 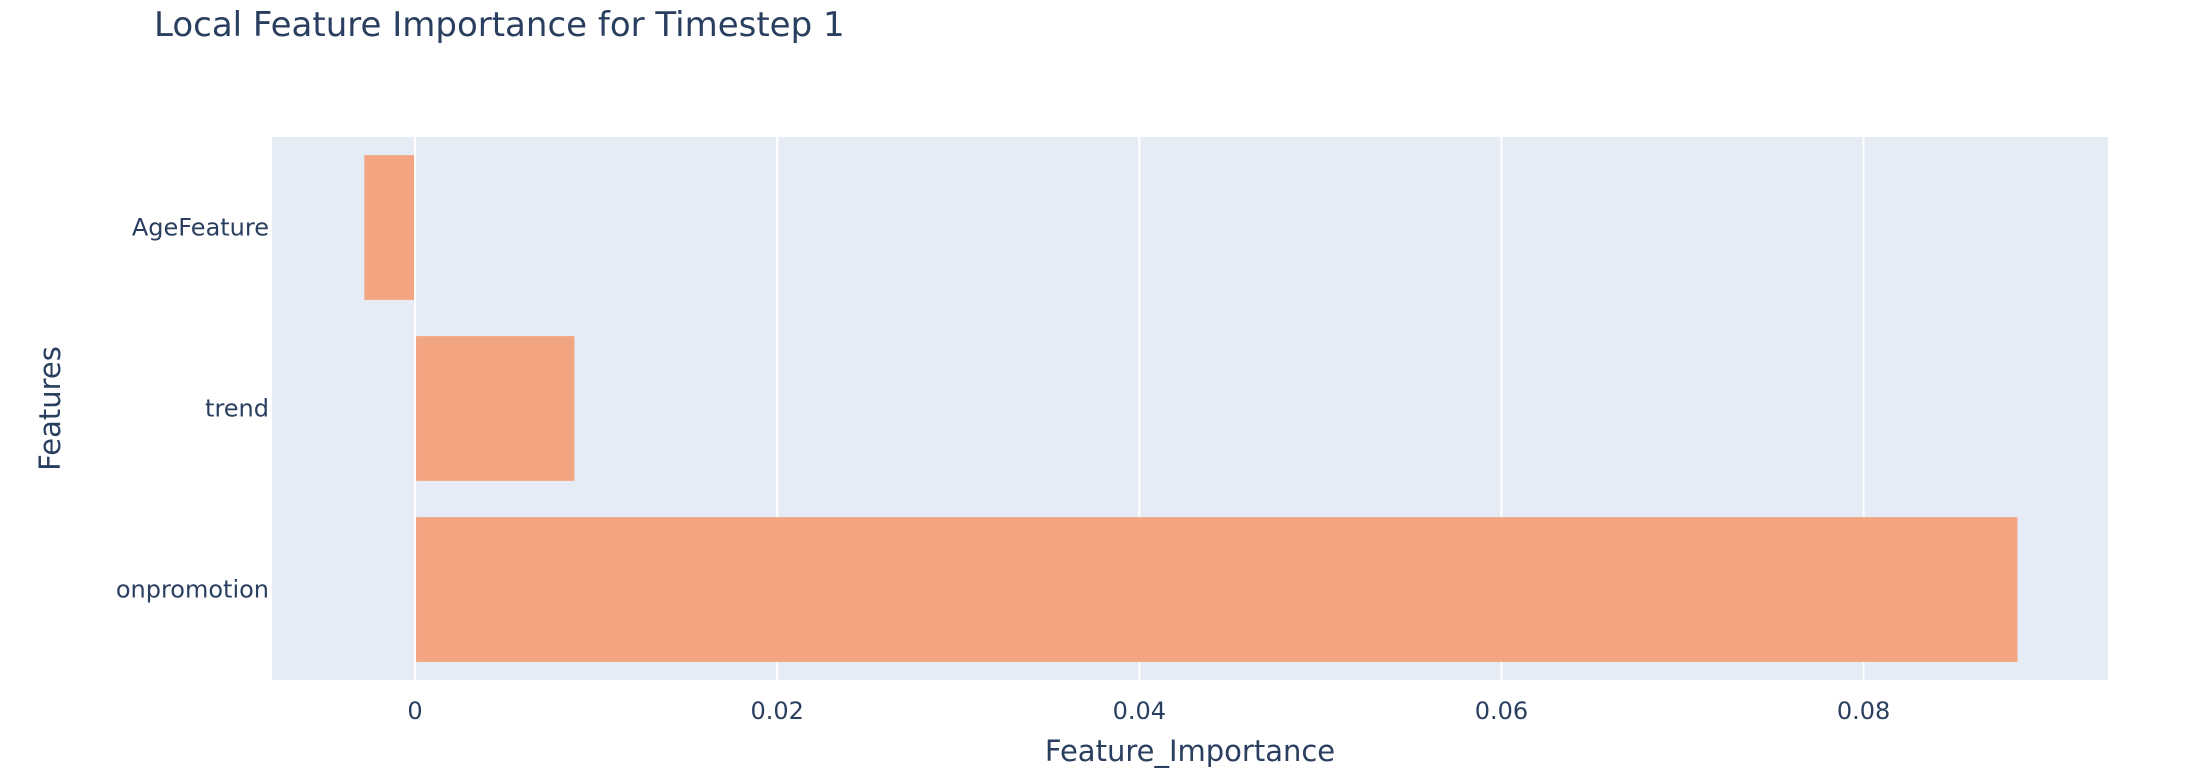 I want to click on bar-agefeature, so click(x=390, y=227).